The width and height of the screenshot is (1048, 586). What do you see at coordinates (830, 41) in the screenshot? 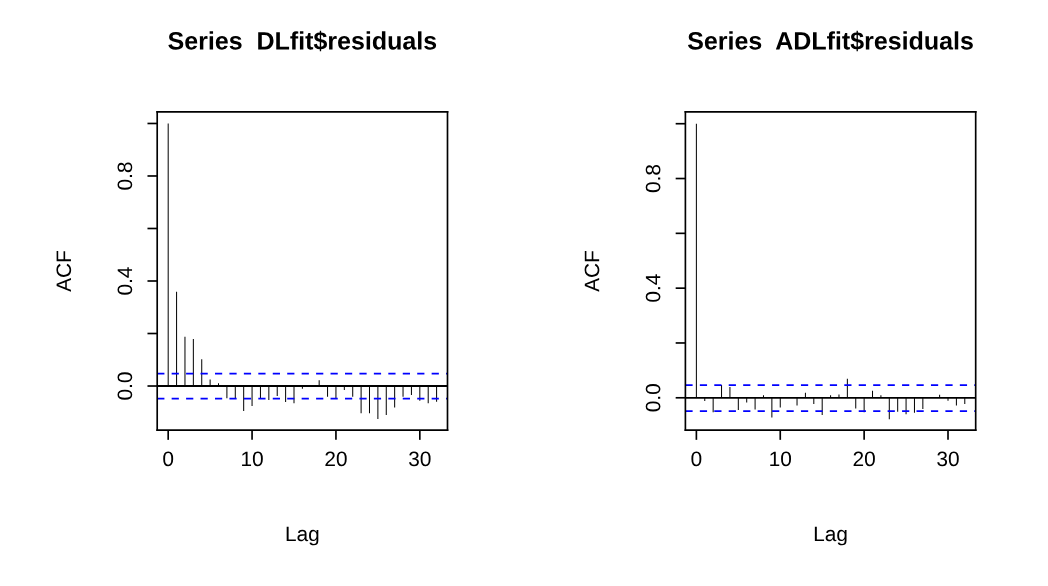
I see `chart-title: Series ADLfit$residuals` at bounding box center [830, 41].